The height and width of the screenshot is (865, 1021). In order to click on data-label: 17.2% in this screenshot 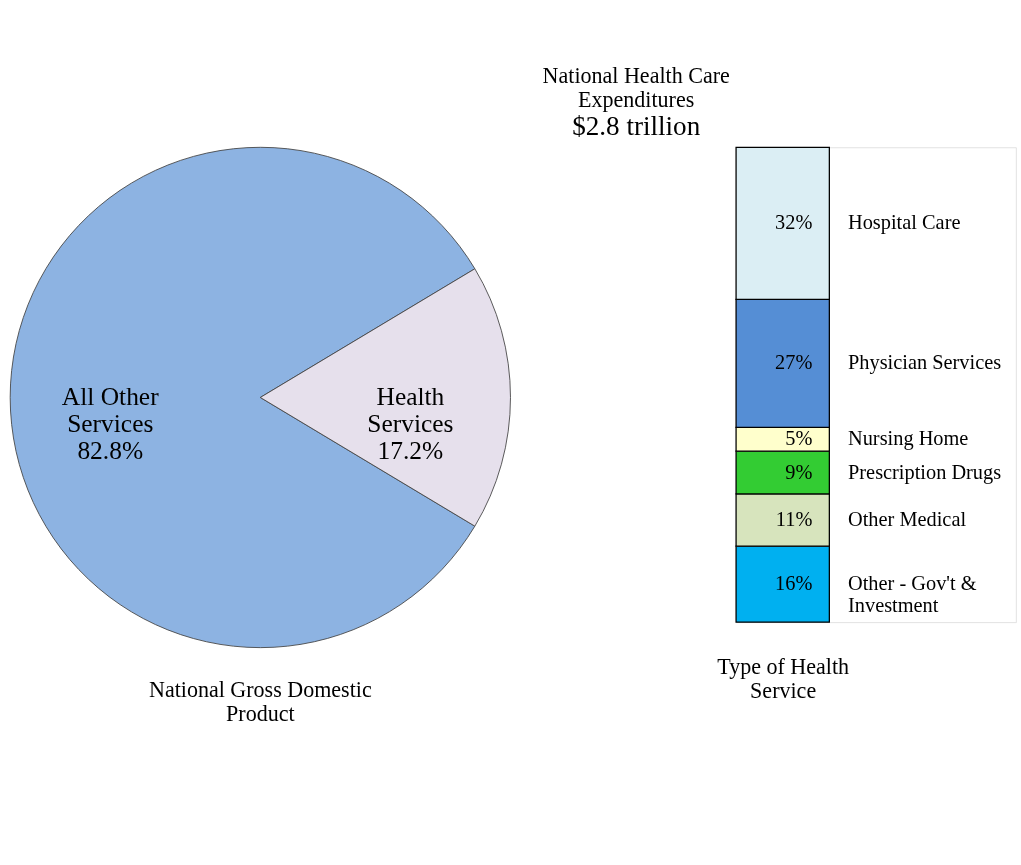, I will do `click(410, 451)`.